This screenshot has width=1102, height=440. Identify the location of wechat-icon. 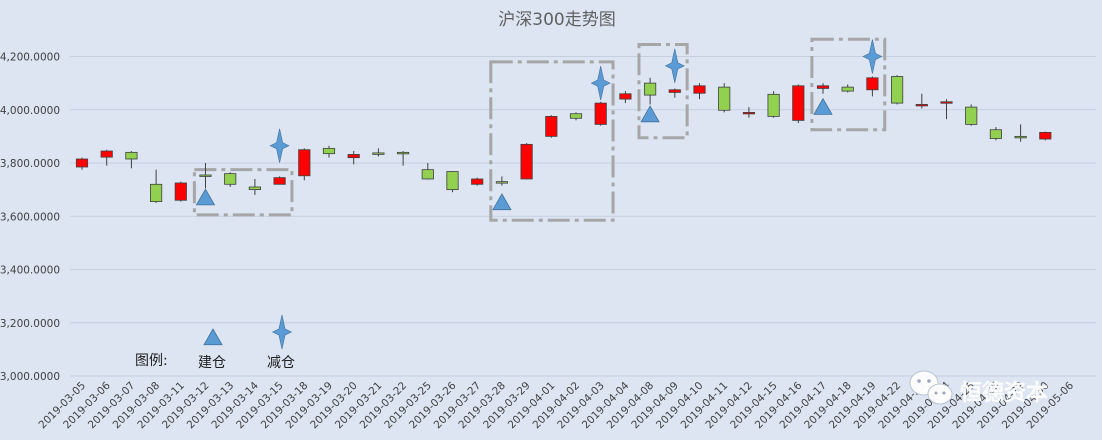
(931, 387).